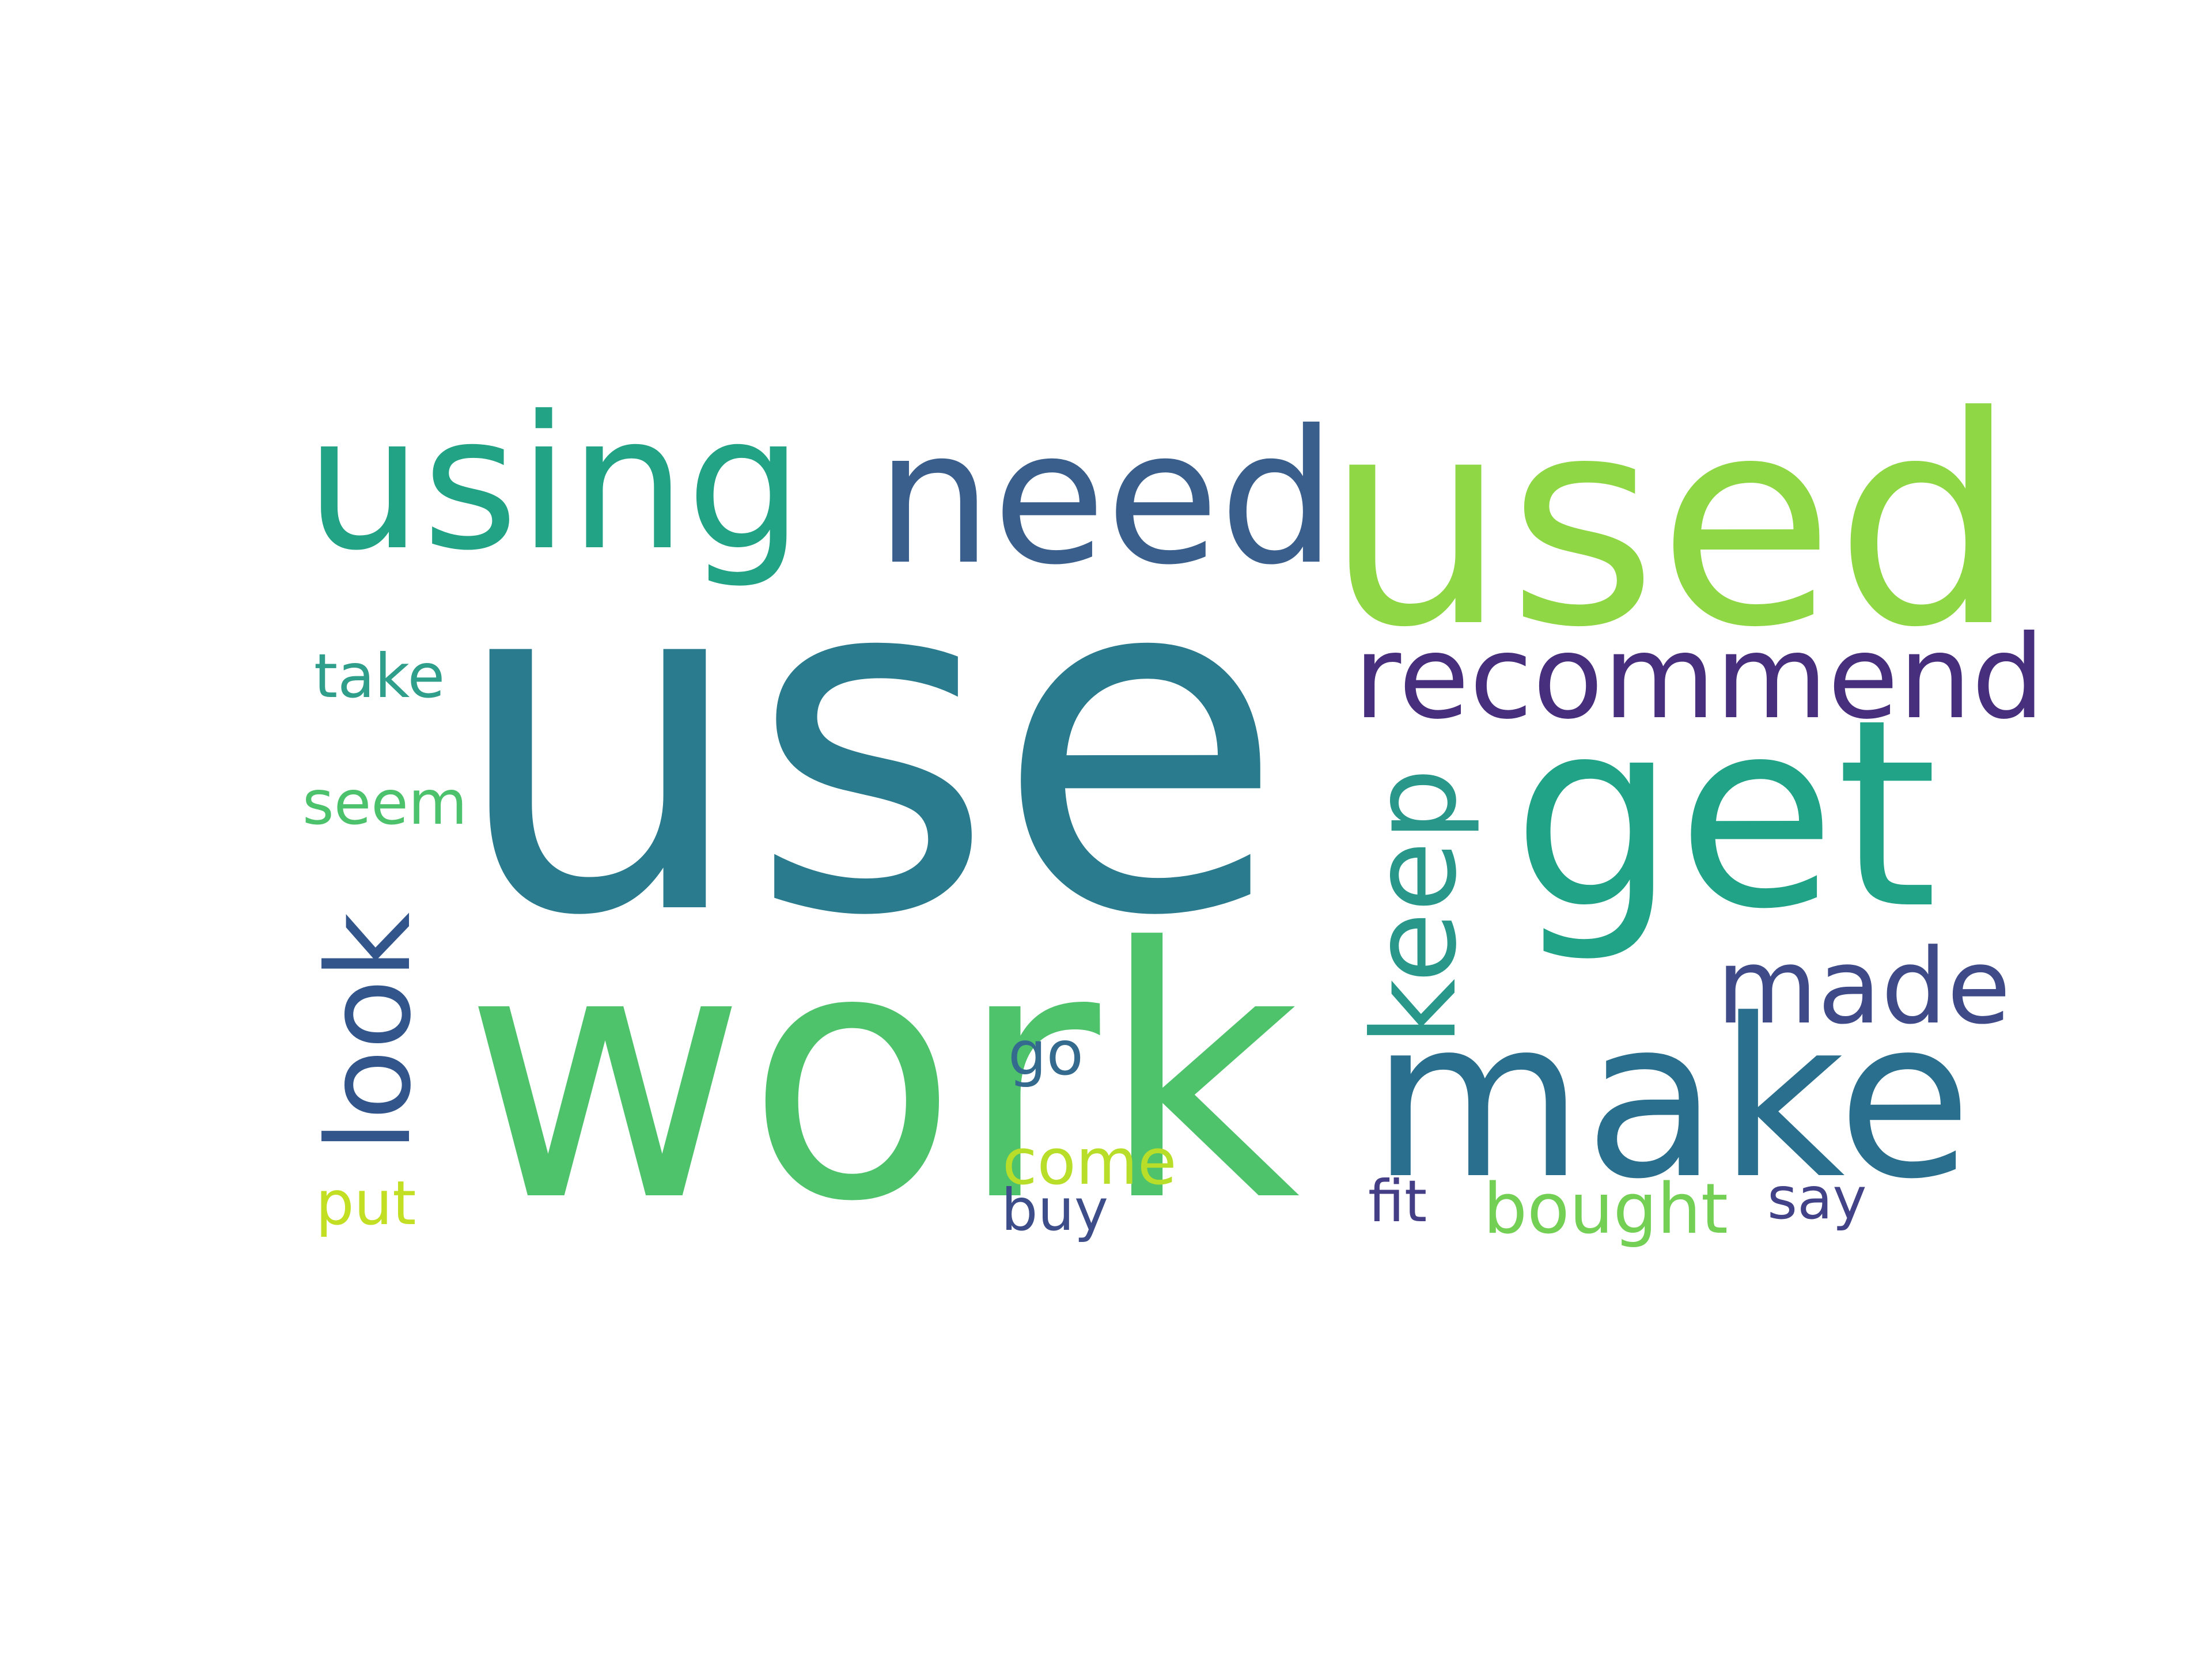 This screenshot has width=2212, height=1659. Describe the element at coordinates (1046, 1053) in the screenshot. I see `word-go: go` at that location.